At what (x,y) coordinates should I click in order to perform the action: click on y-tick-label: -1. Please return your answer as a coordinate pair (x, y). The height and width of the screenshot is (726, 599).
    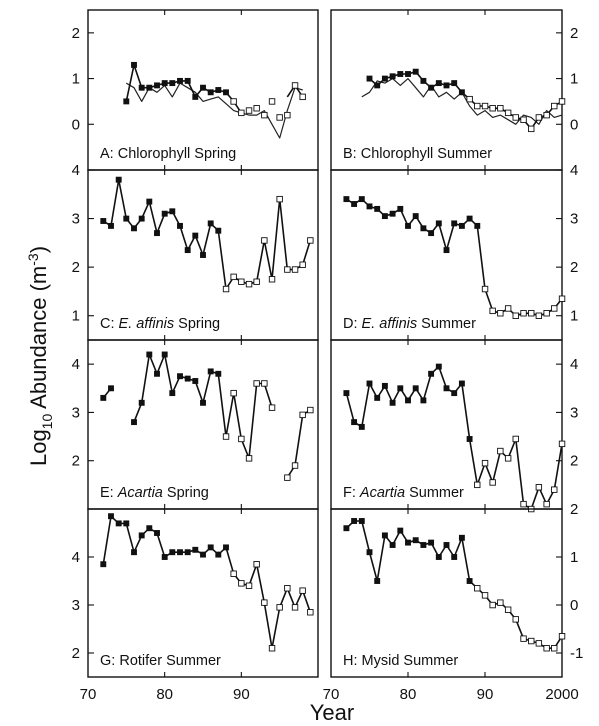
    Looking at the image, I should click on (576, 653).